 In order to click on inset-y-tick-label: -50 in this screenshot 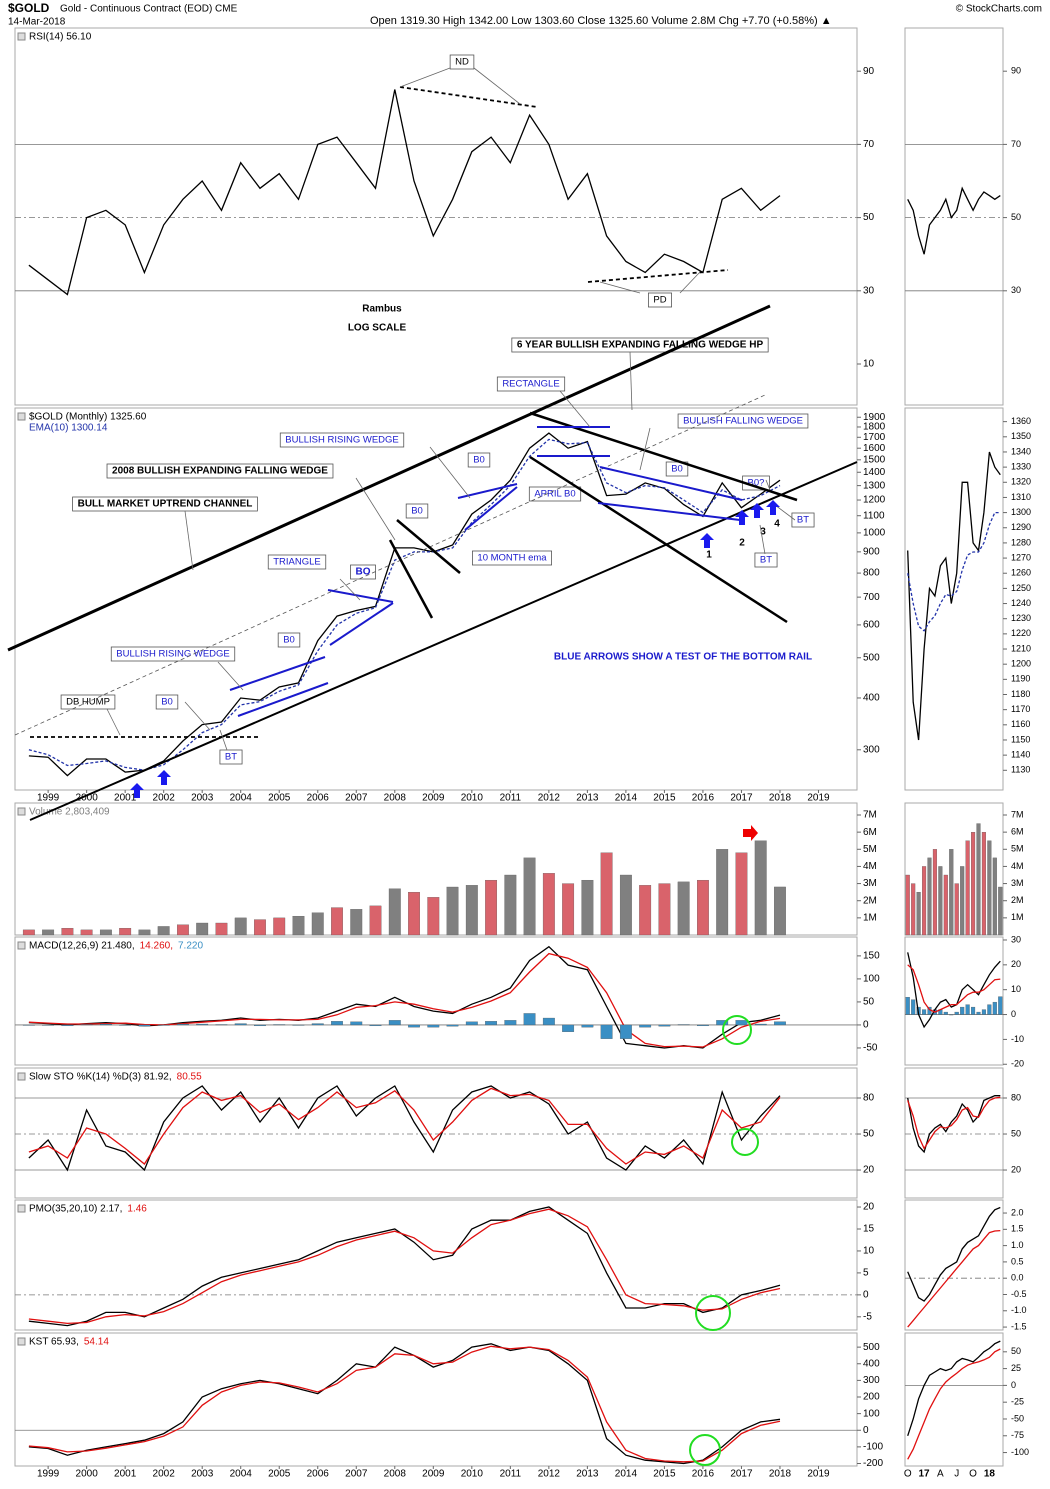, I will do `click(1017, 1418)`.